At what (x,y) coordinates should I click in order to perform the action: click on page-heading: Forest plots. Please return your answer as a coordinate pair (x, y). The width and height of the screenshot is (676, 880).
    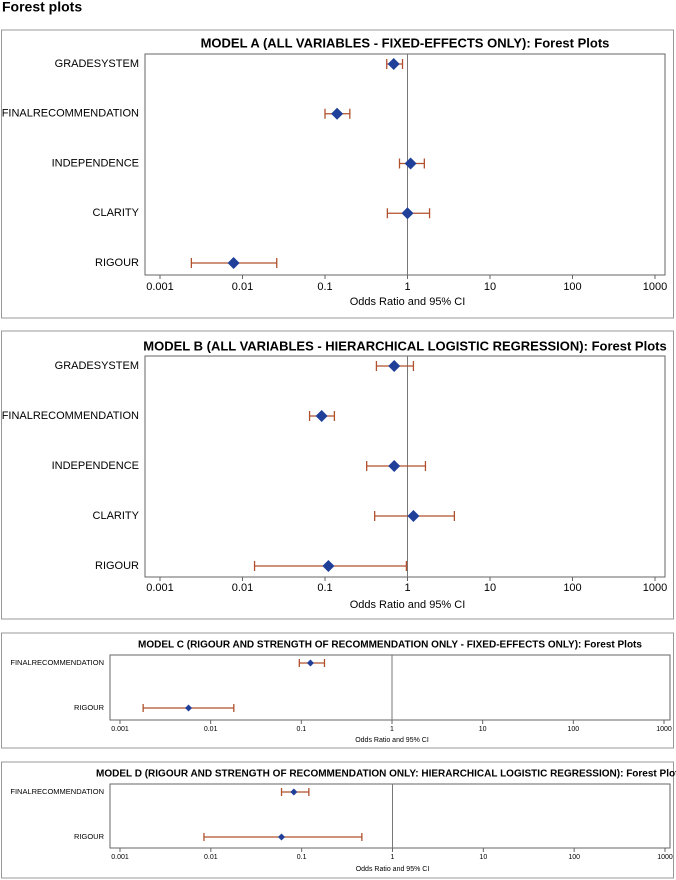
    Looking at the image, I should click on (42, 7).